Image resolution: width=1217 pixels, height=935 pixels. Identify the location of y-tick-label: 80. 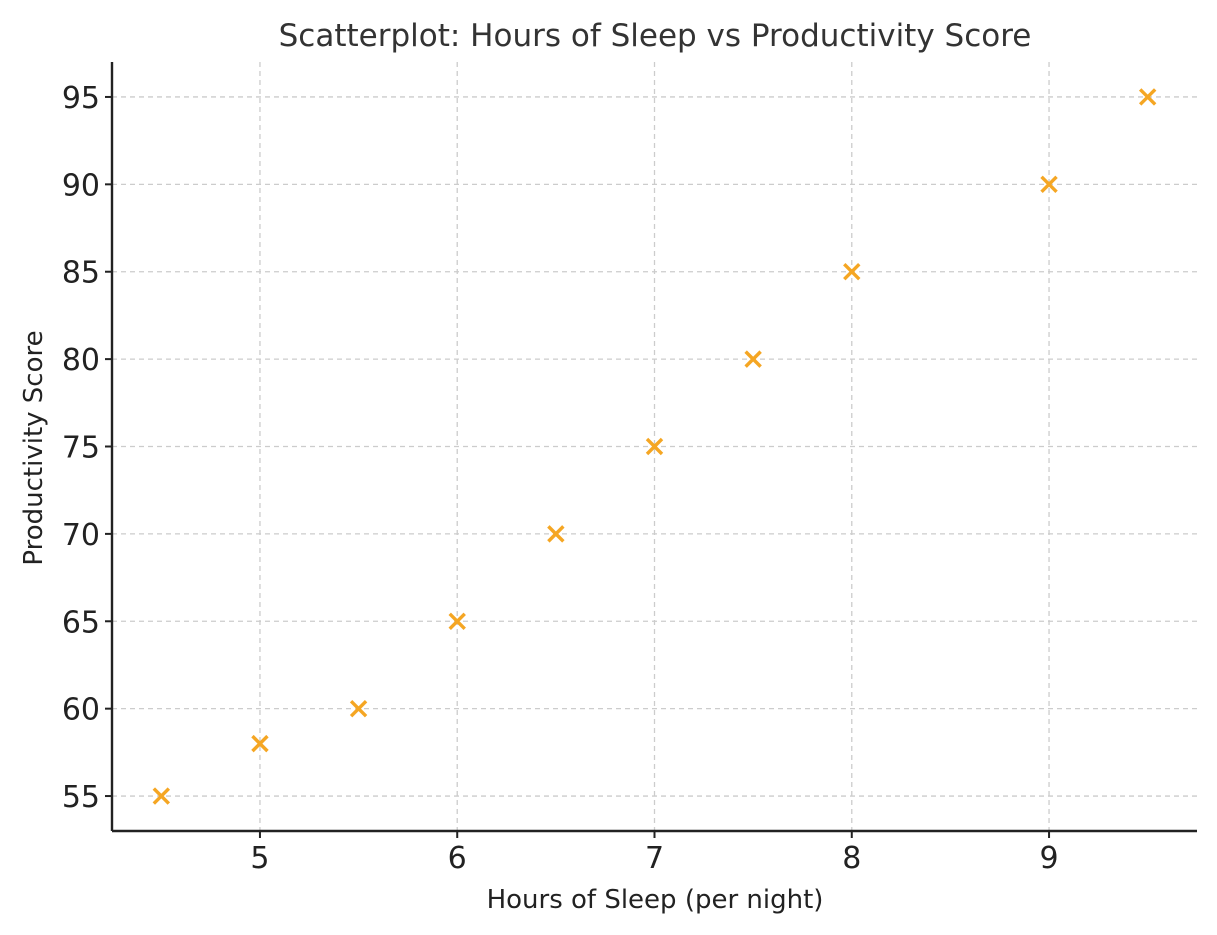
(81, 360).